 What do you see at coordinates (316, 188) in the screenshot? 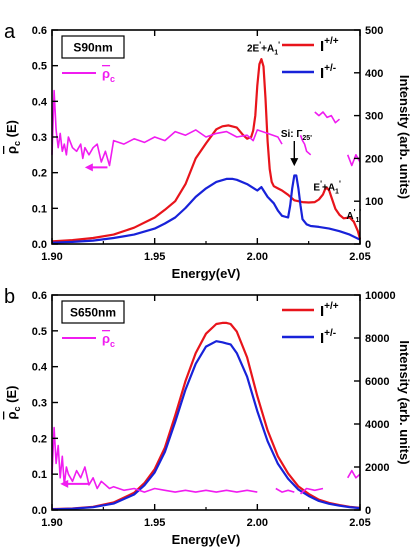
I see `annotation-base: E` at bounding box center [316, 188].